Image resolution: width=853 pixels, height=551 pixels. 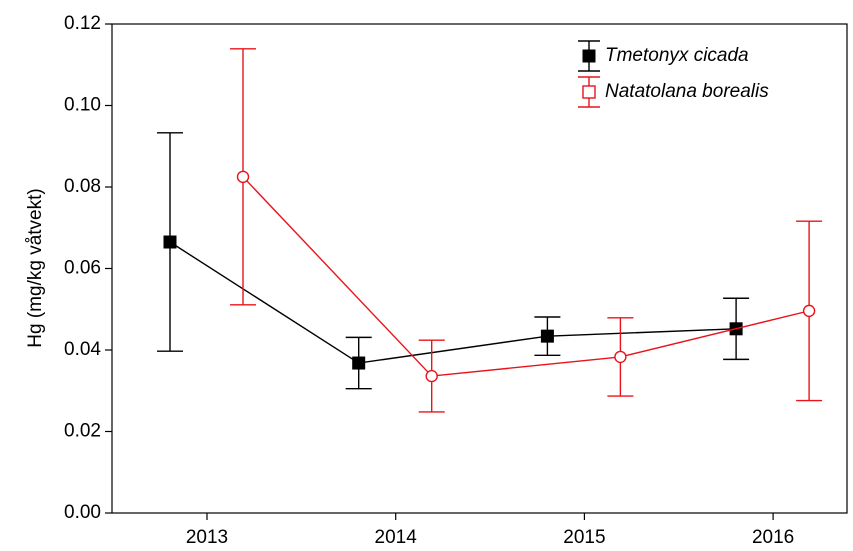 What do you see at coordinates (35, 267) in the screenshot?
I see `y-axis-label: Hg (mg/kg våtvekt)` at bounding box center [35, 267].